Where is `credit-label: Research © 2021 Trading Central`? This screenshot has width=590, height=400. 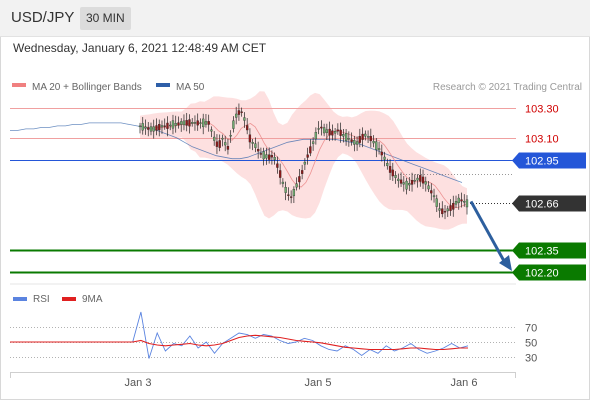
credit-label: Research © 2021 Trading Central is located at coordinates (507, 87).